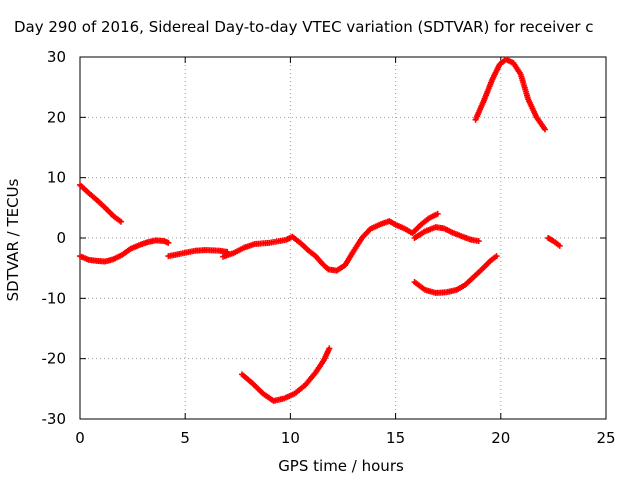  I want to click on x-tick-label: 10, so click(290, 438).